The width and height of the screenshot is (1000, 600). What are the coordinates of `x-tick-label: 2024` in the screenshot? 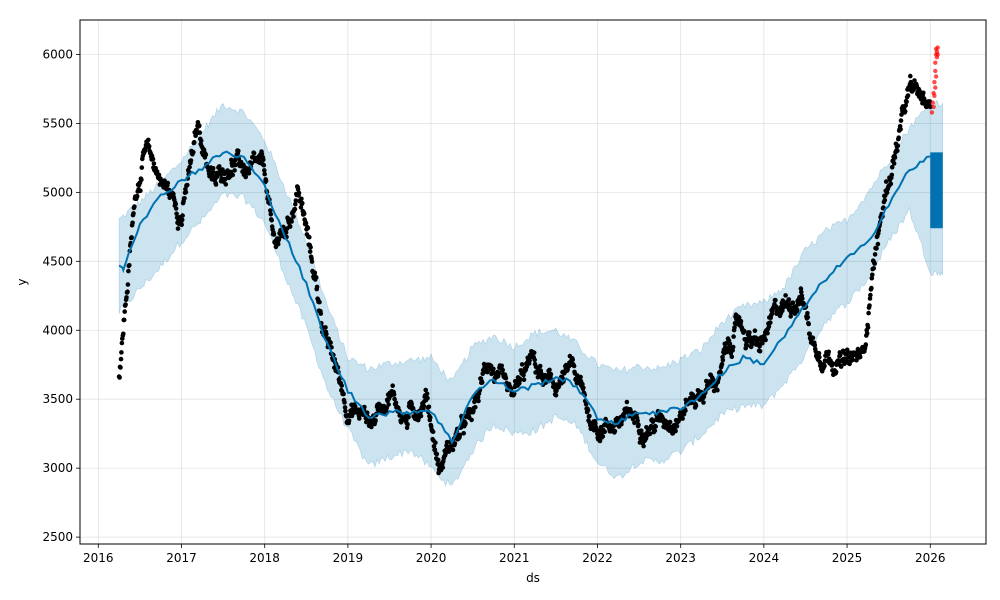 It's located at (764, 558).